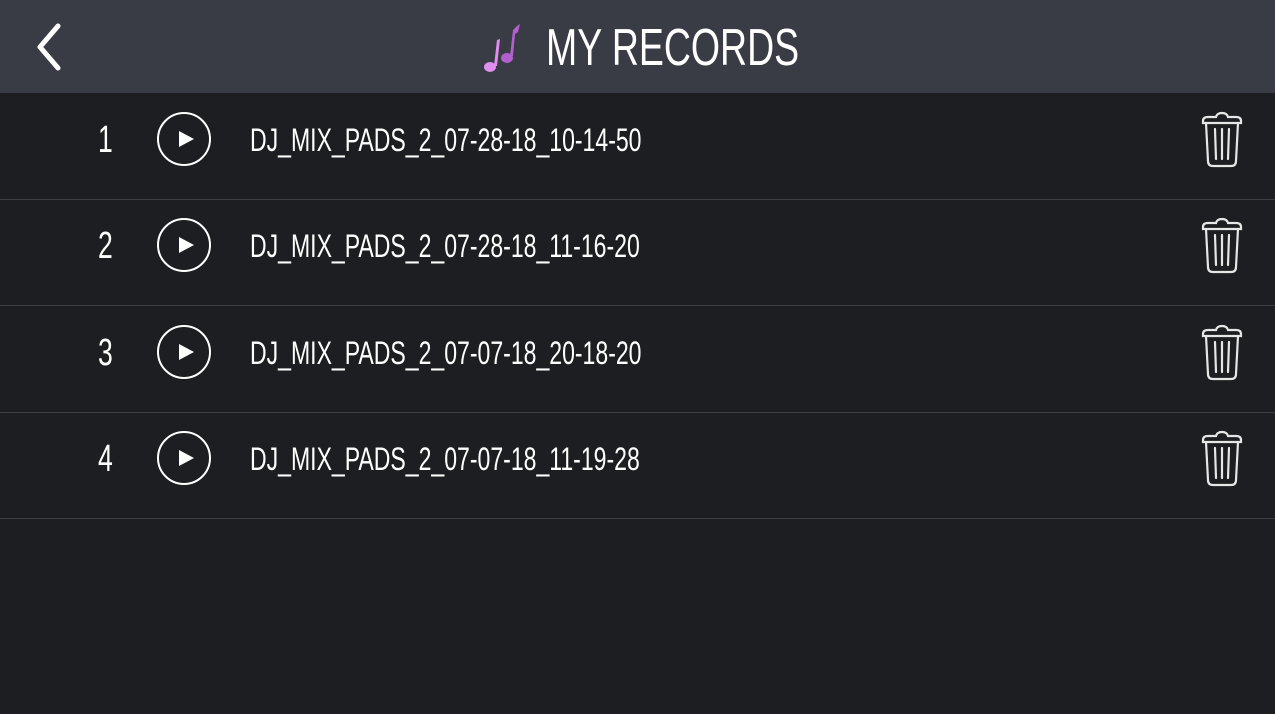 The height and width of the screenshot is (714, 1275). Describe the element at coordinates (445, 246) in the screenshot. I see `record-name: DJ_MIX_PADS_2_07-28-18_11-16-20` at that location.